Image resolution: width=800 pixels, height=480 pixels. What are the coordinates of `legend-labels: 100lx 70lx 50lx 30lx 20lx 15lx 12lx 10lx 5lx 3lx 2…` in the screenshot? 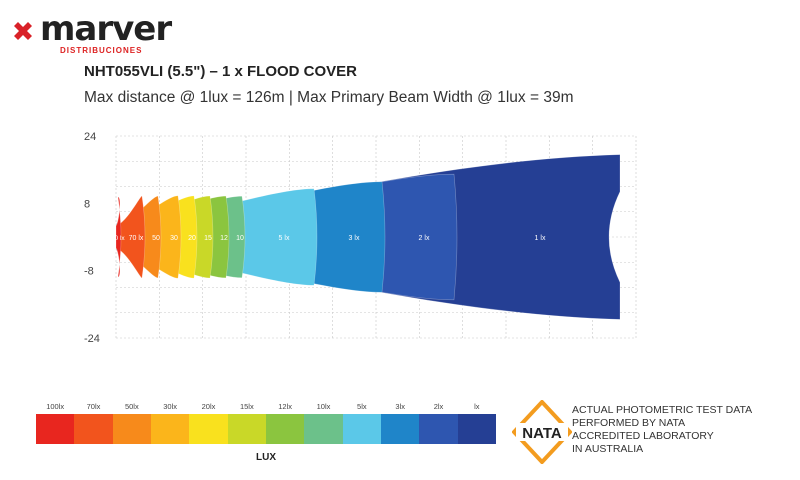 It's located at (266, 408).